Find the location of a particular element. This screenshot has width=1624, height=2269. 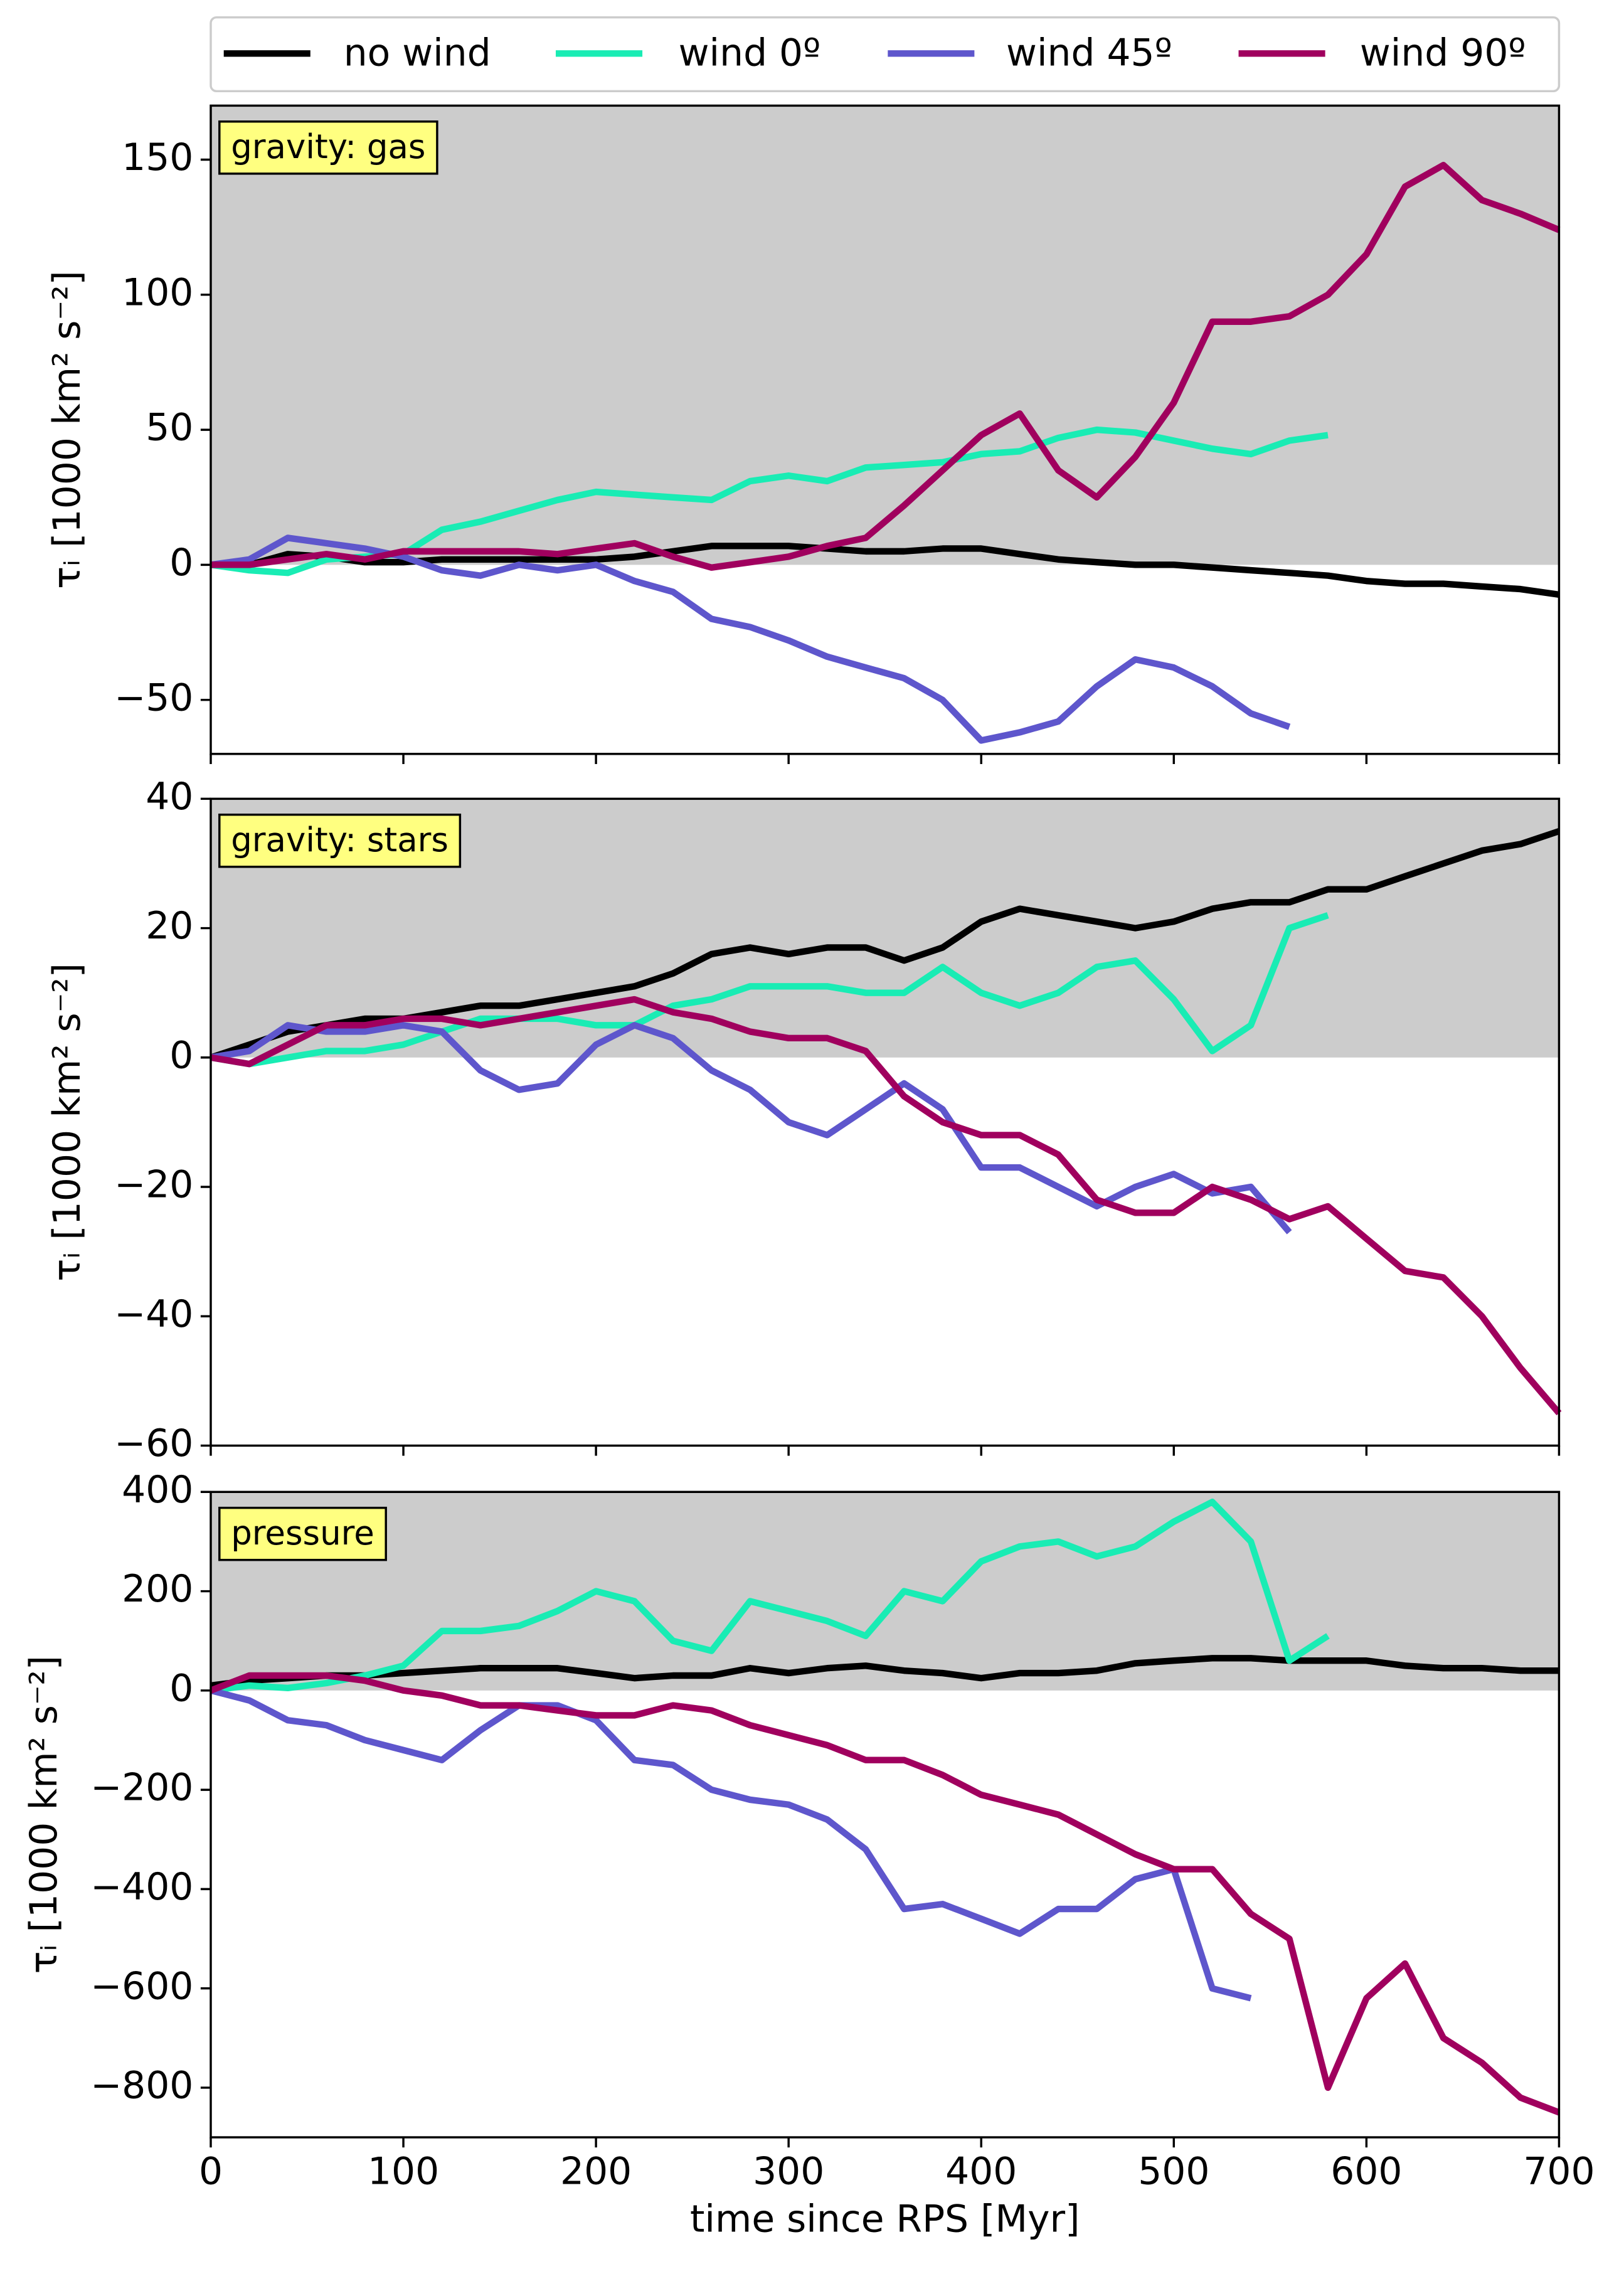

annotation: gravity: gas is located at coordinates (328, 147).